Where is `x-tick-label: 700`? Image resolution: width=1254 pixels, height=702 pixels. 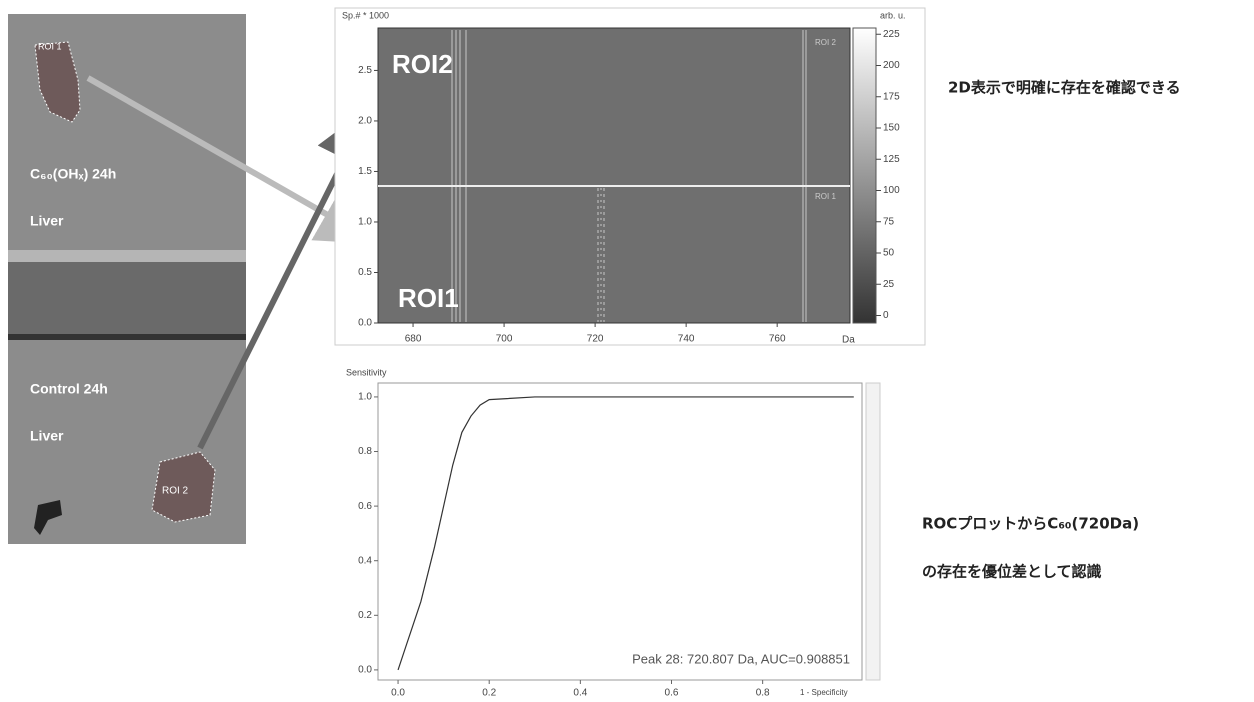 x-tick-label: 700 is located at coordinates (504, 339).